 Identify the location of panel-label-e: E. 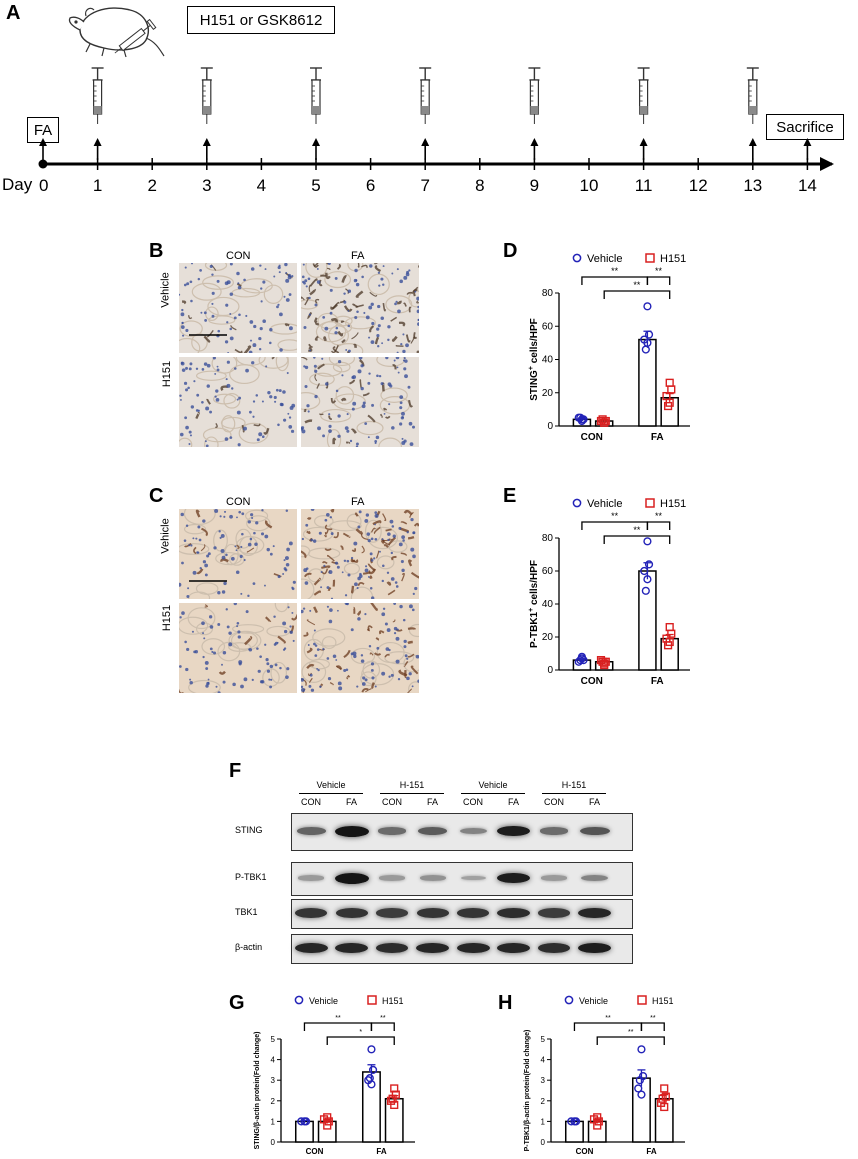
(510, 496).